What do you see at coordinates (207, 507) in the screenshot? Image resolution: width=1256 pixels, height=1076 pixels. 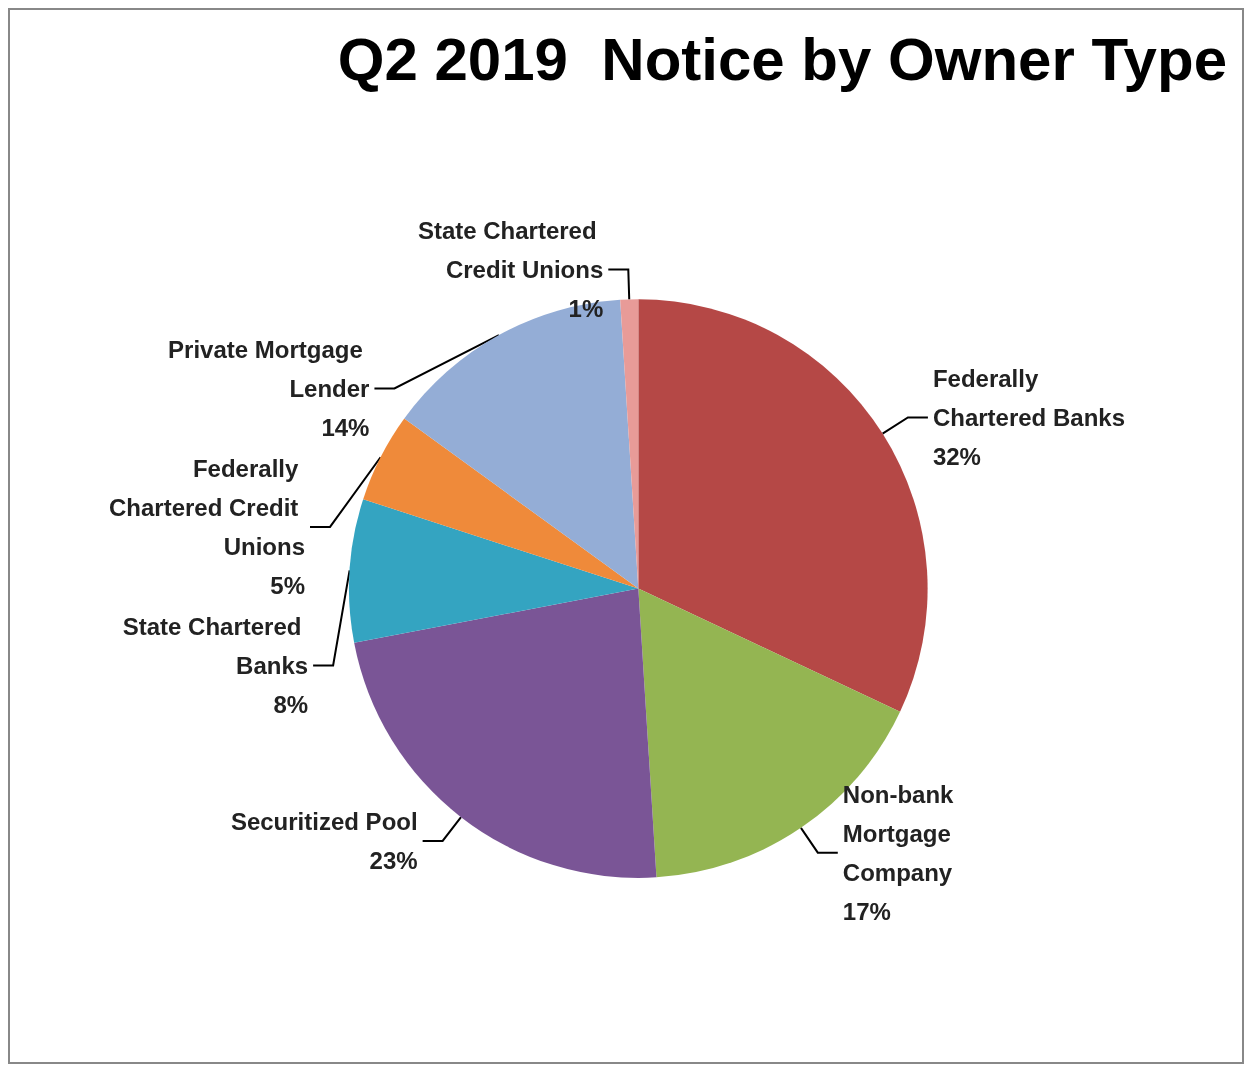 I see `slice-label: Federally Chartered Credit Unions` at bounding box center [207, 507].